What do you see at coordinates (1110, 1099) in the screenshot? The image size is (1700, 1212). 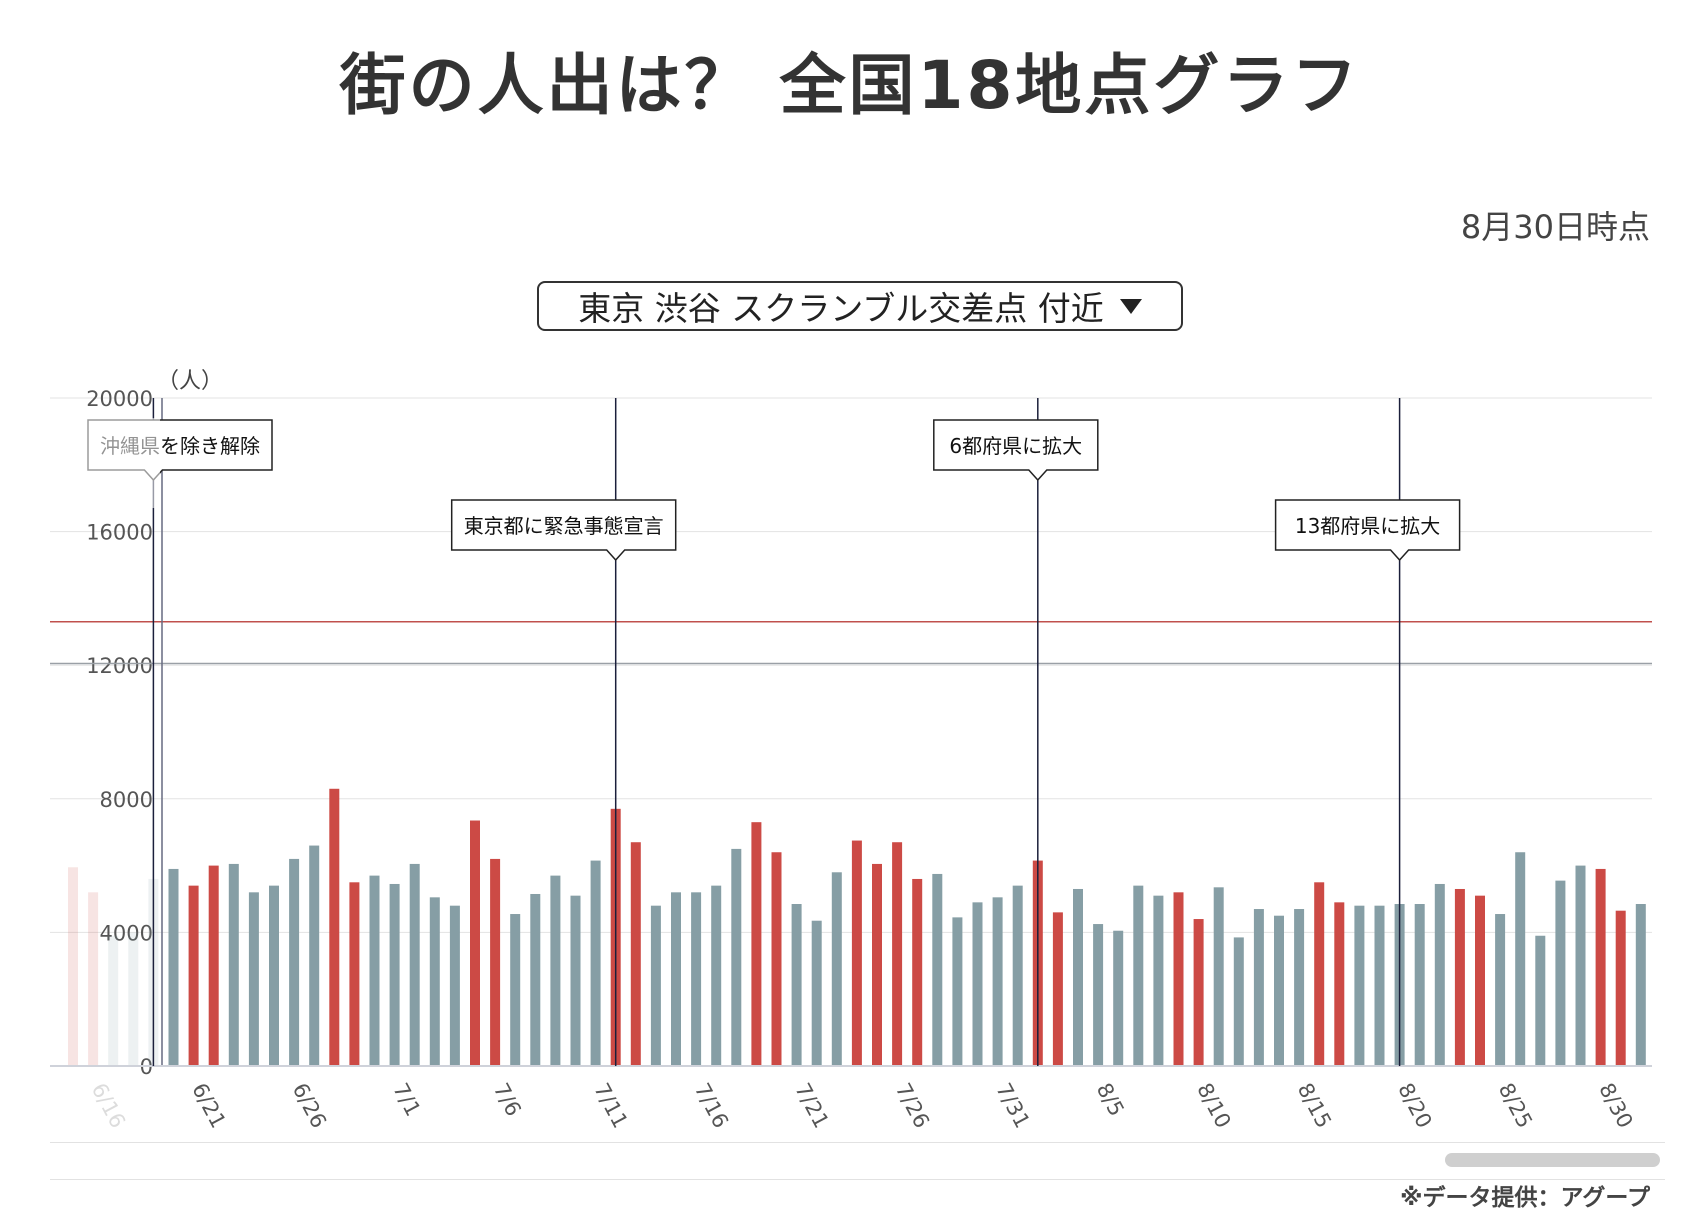 I see `x-tick-label: 8/5` at bounding box center [1110, 1099].